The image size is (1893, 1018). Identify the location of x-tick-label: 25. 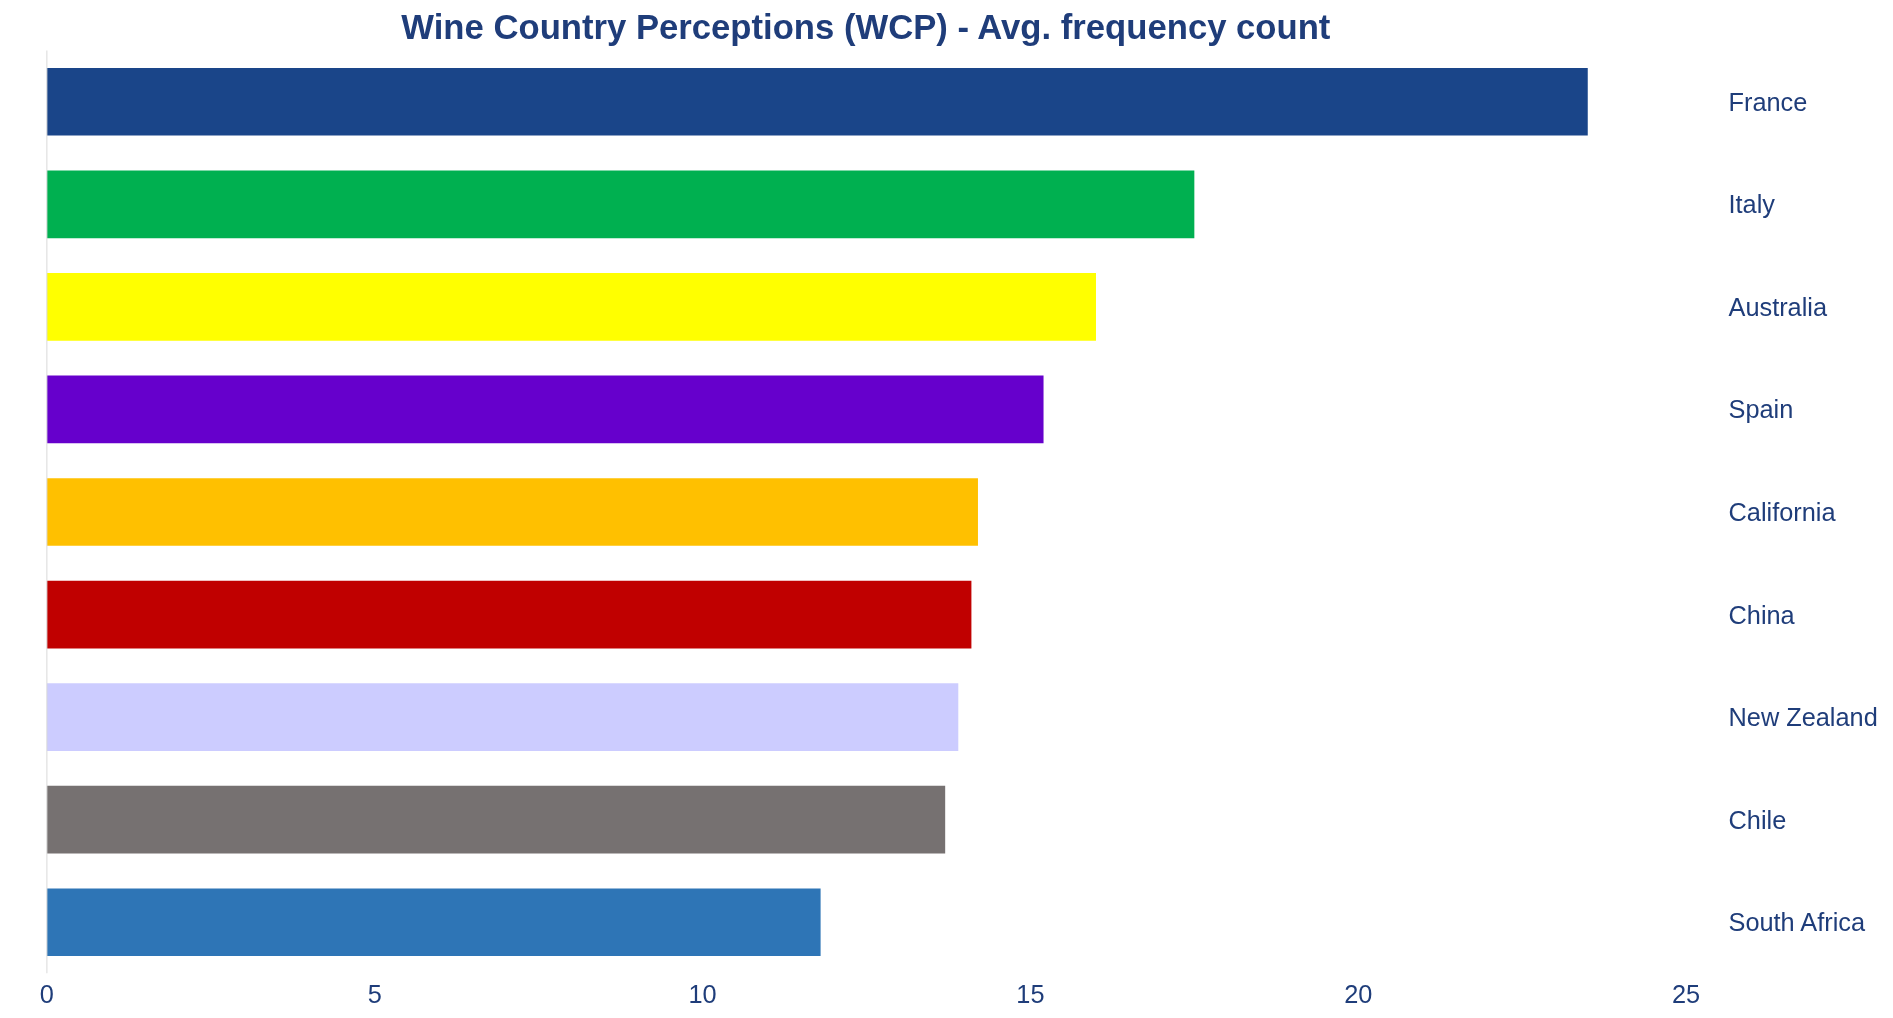
(1686, 993).